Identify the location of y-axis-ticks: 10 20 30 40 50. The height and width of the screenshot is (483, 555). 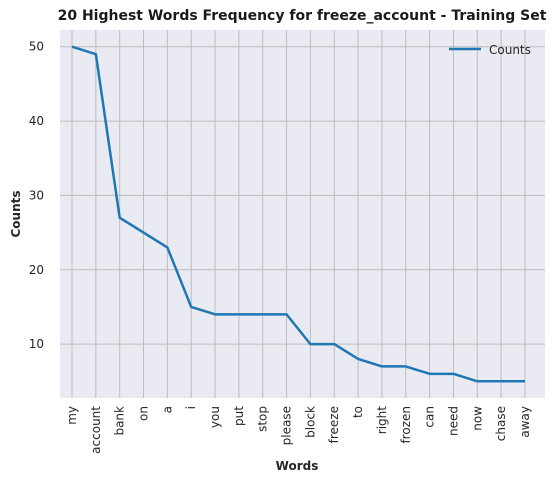
(36, 195).